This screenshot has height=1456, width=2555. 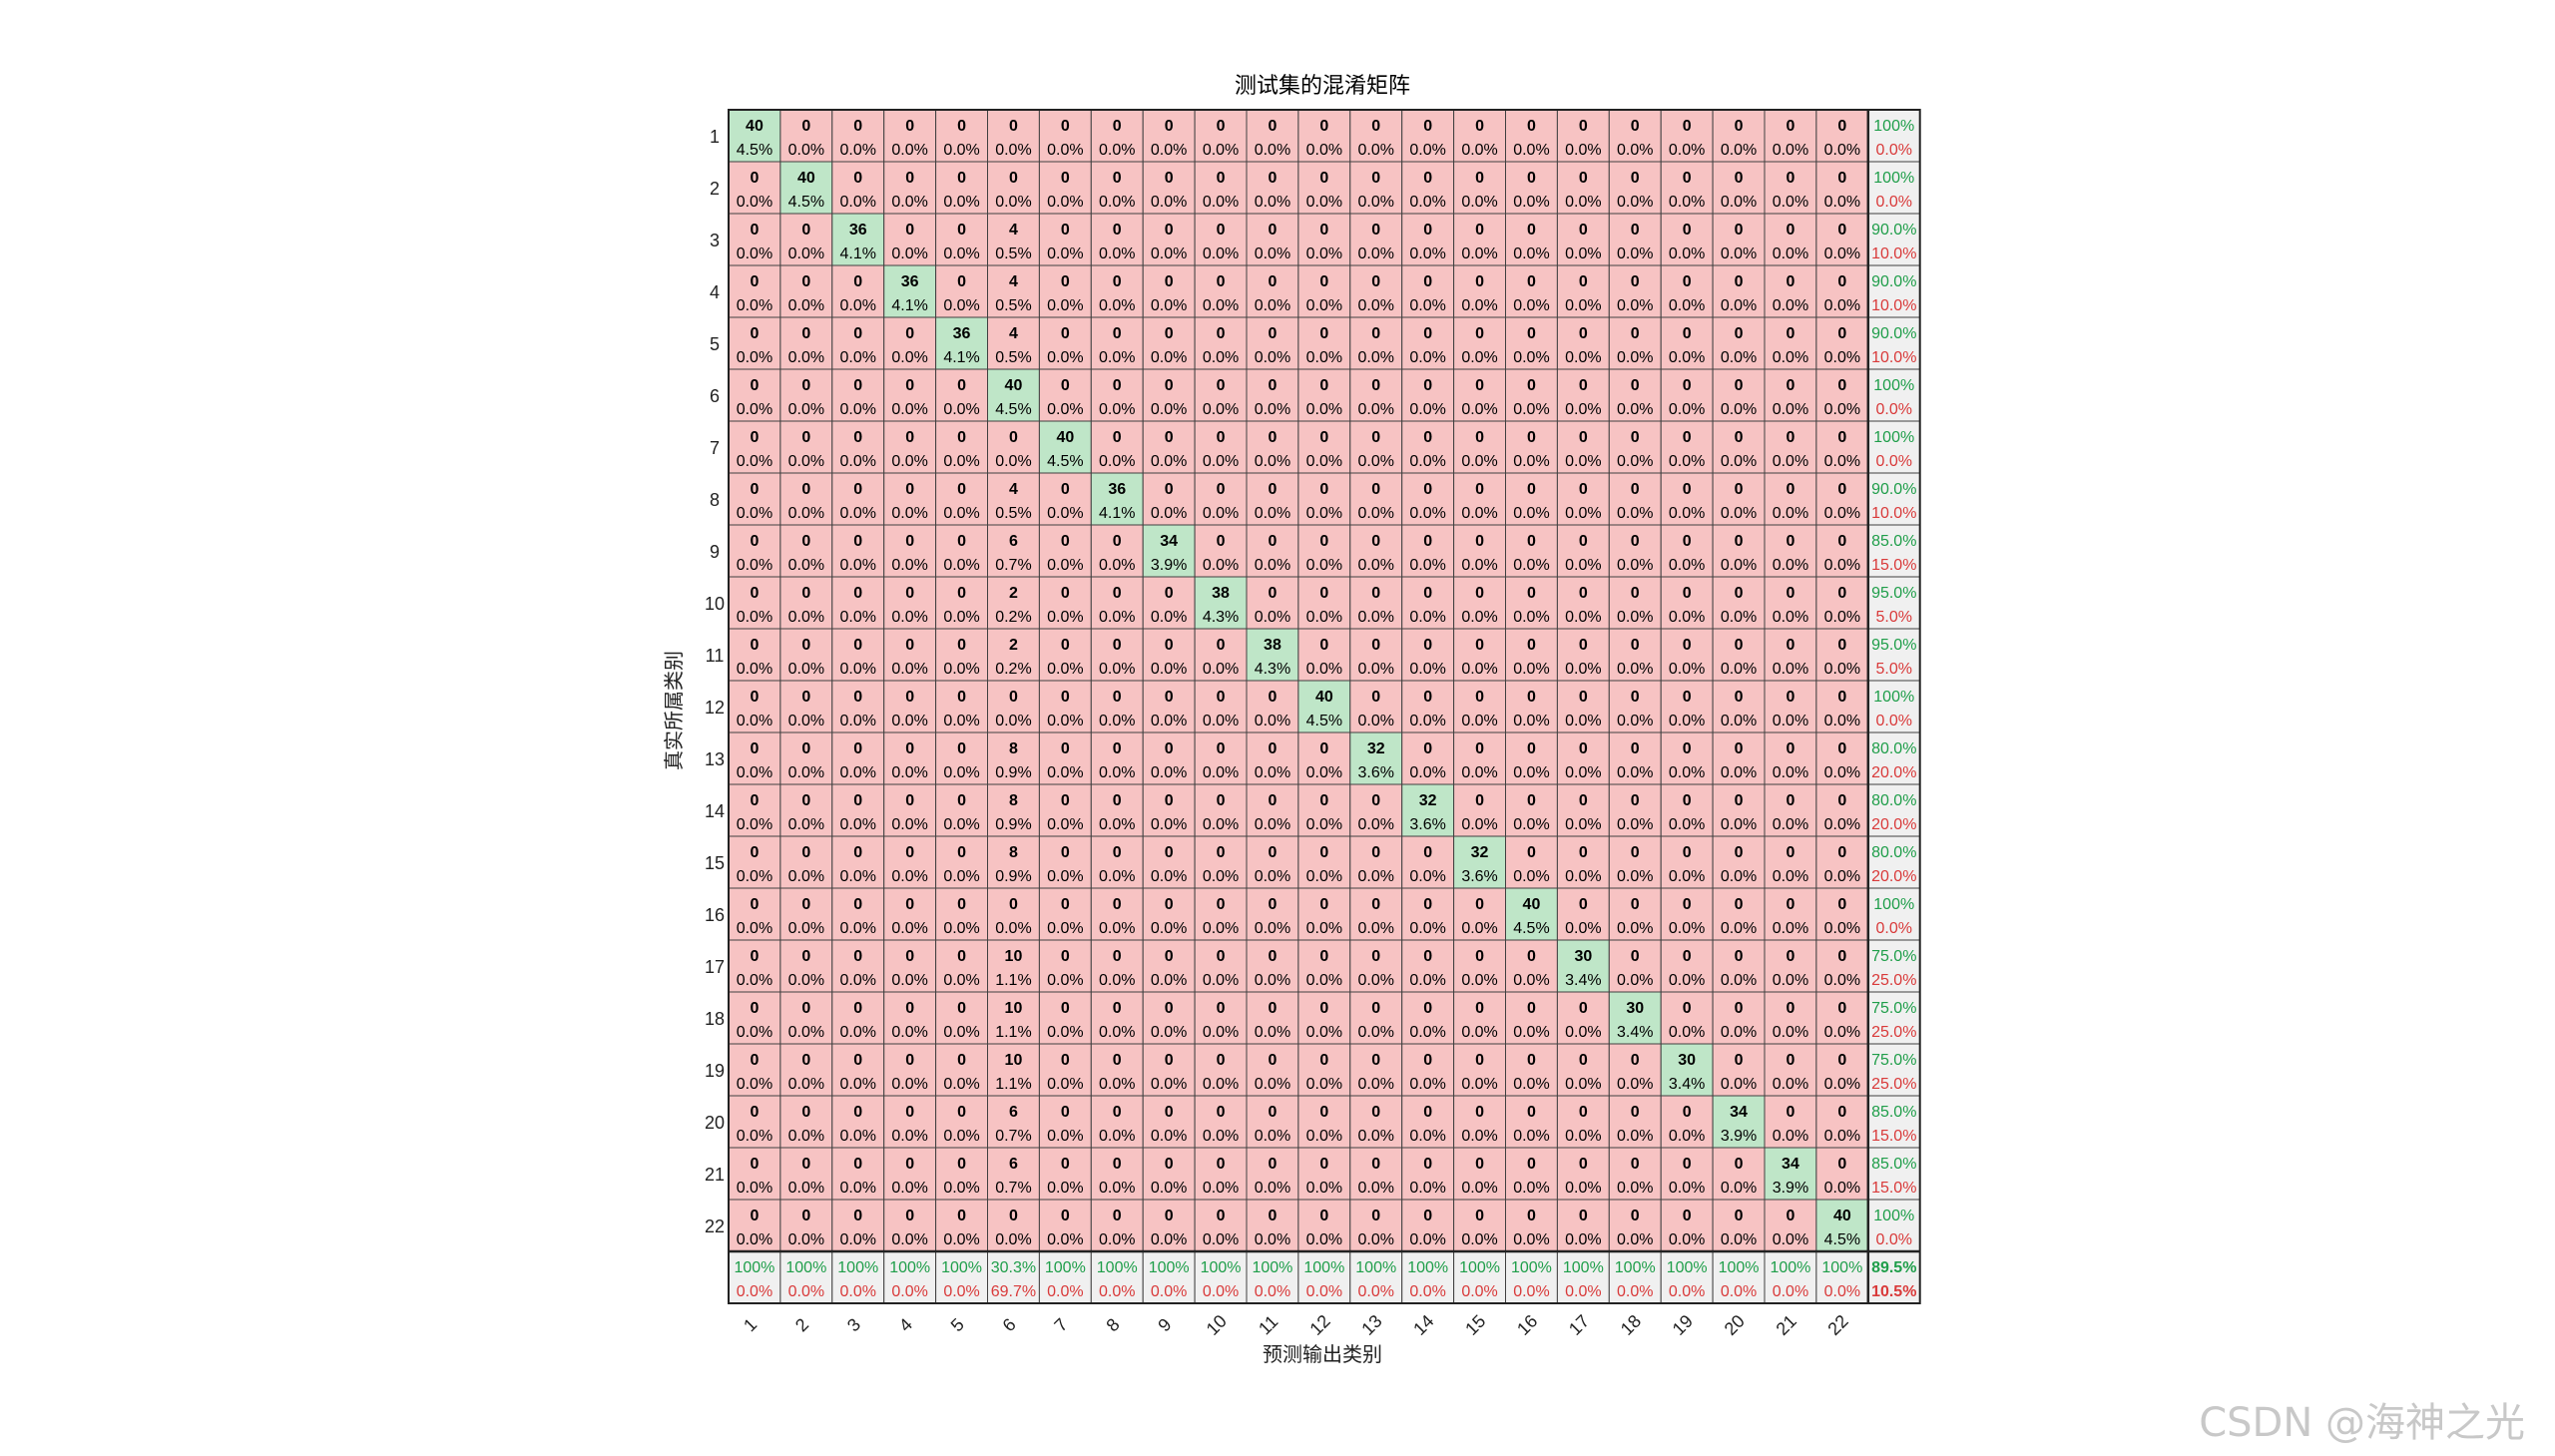 I want to click on cell-count: 40, so click(x=1065, y=437).